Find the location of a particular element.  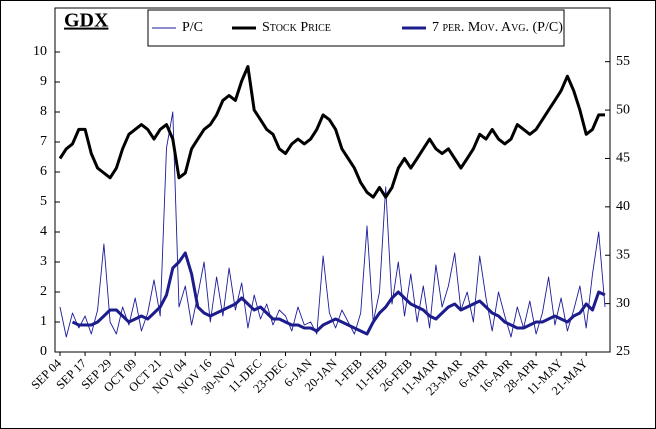

y2-tick-label: 30 is located at coordinates (623, 303).